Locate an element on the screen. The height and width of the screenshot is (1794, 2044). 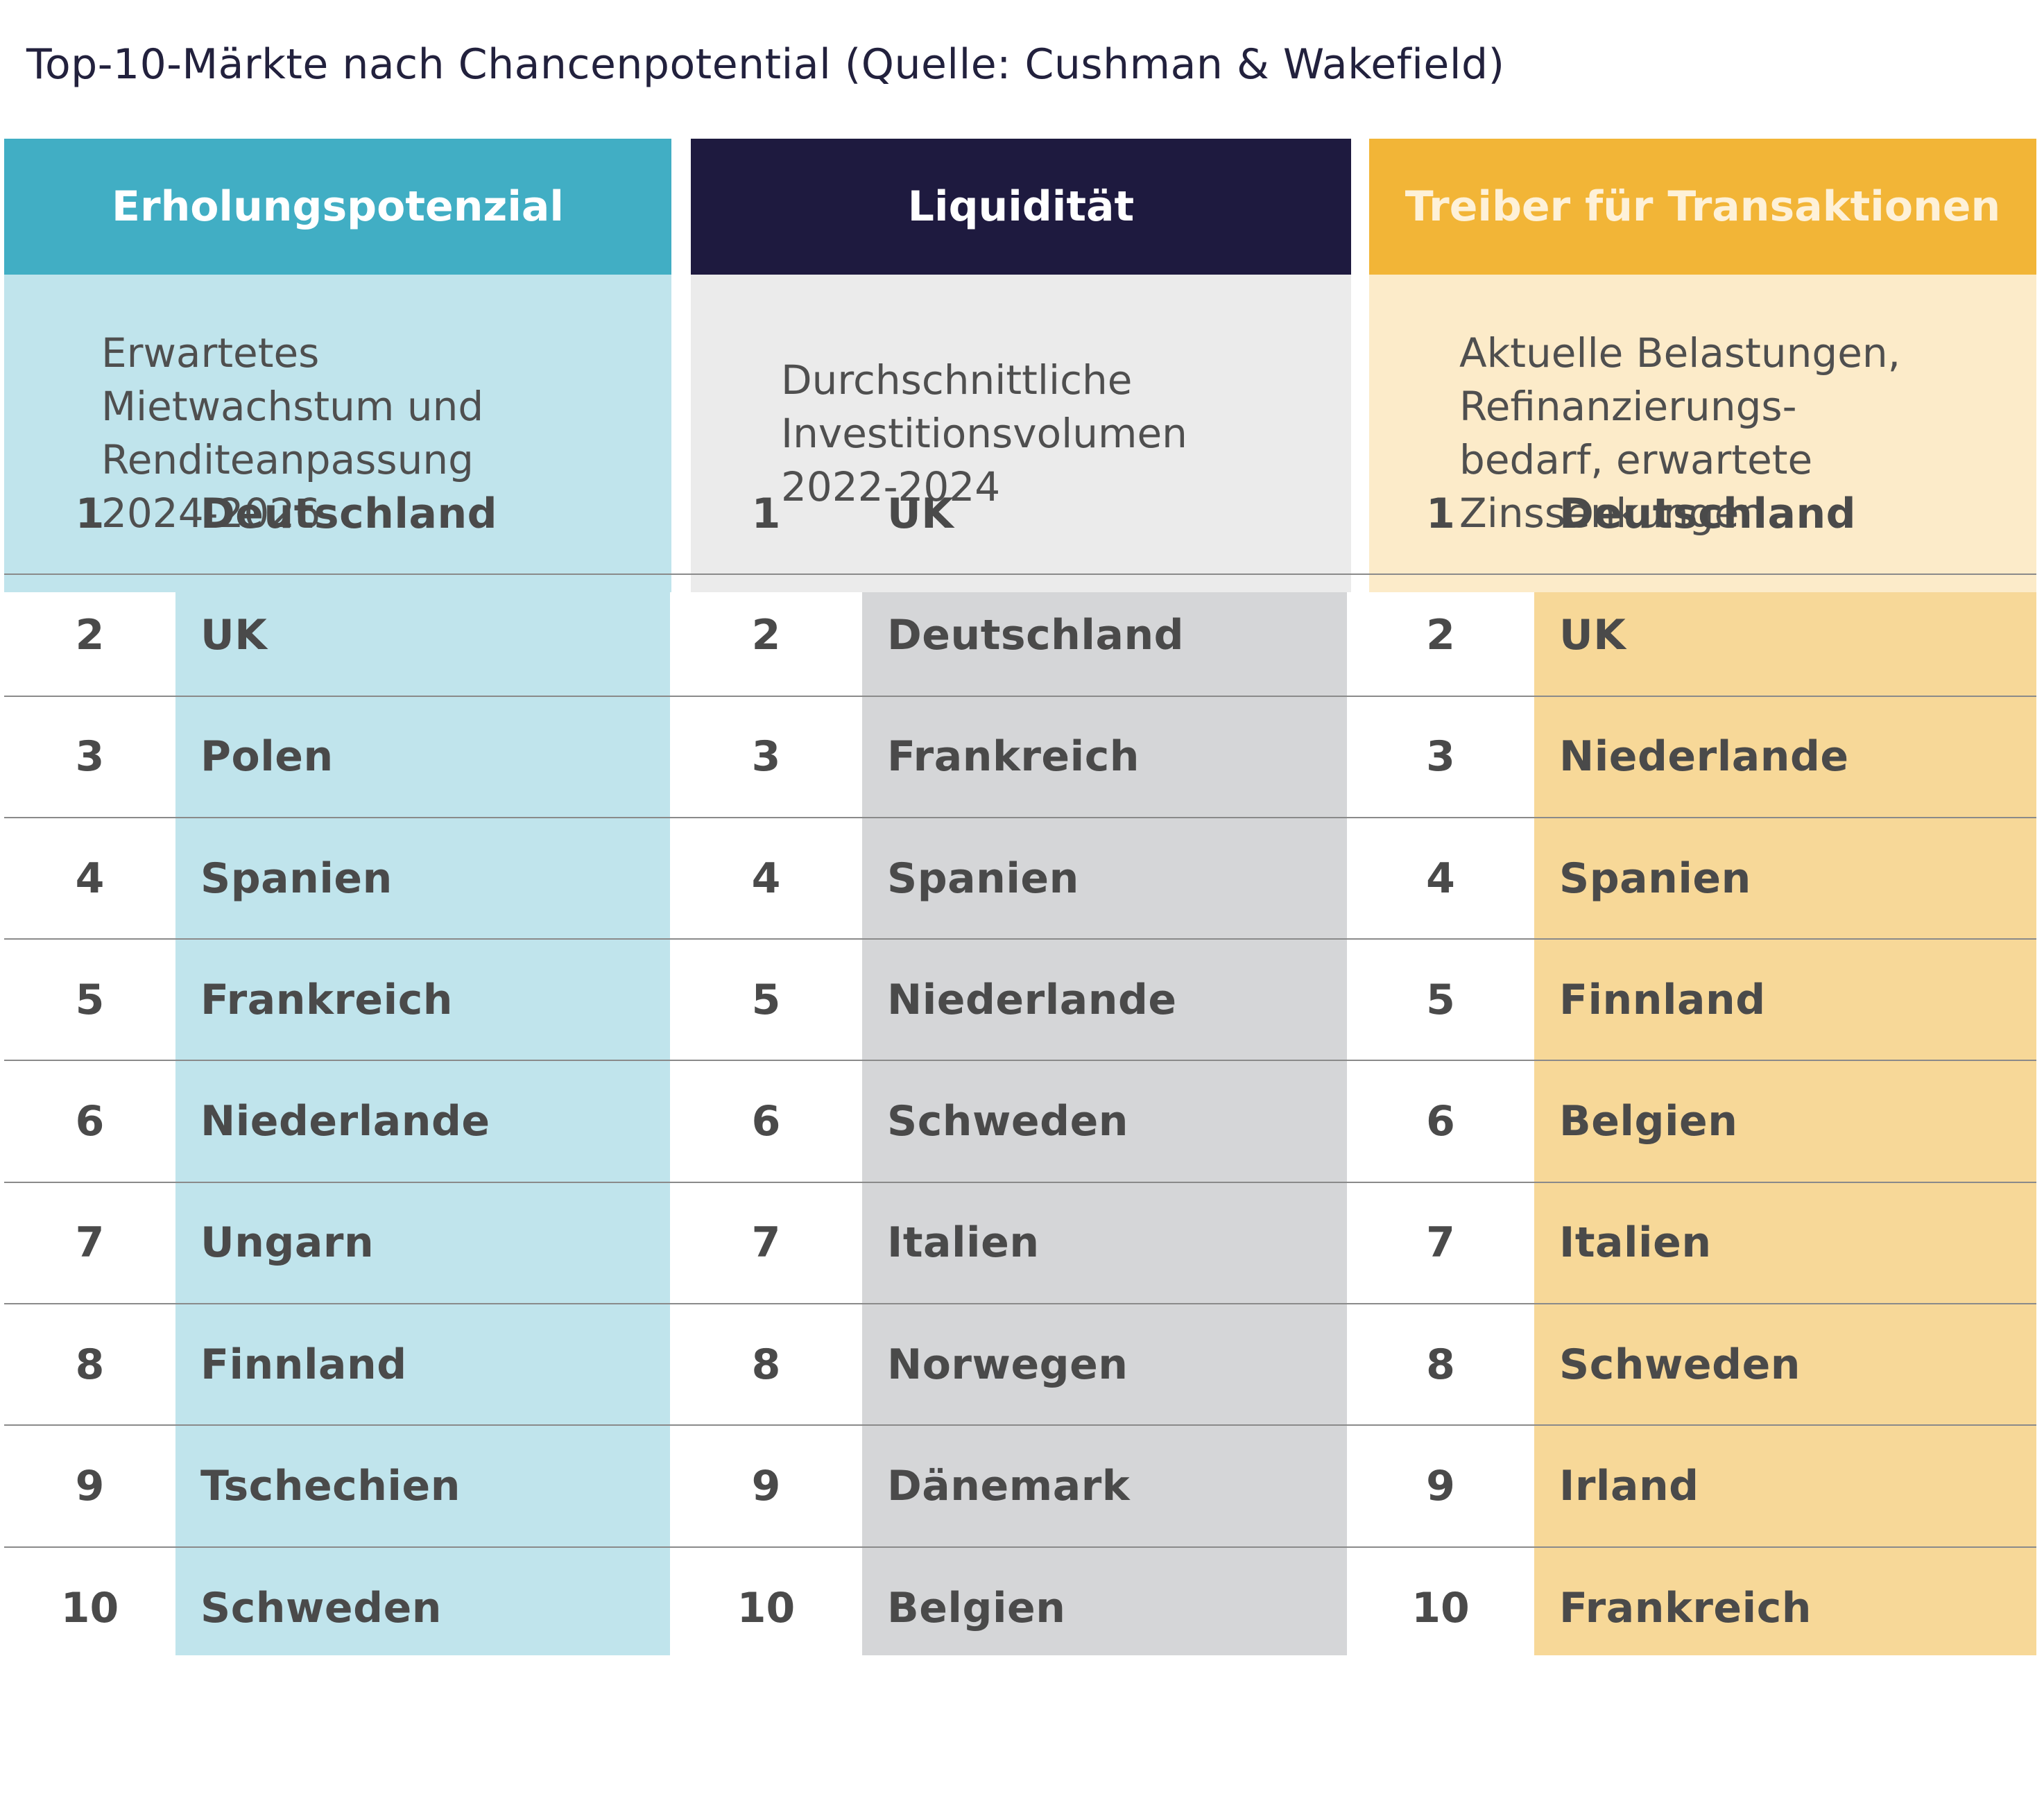
table-row: 9 Irland is located at coordinates (1691, 1487).